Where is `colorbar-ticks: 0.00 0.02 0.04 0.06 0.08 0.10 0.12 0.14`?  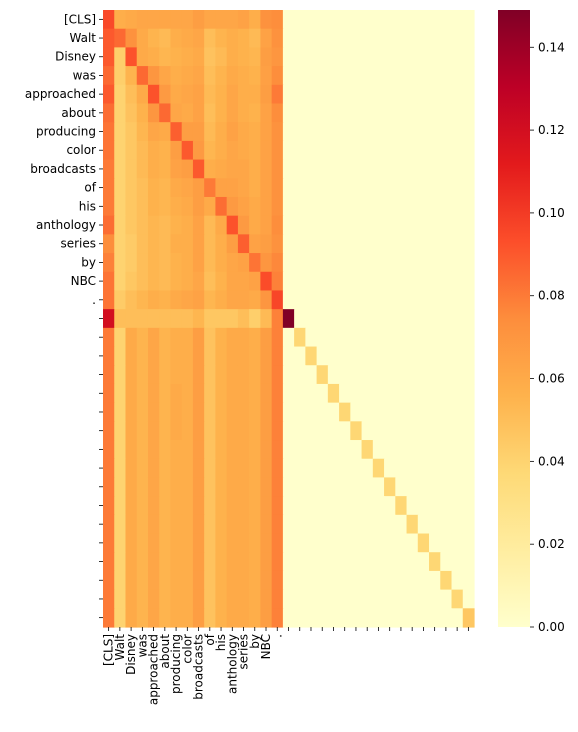 colorbar-ticks: 0.00 0.02 0.04 0.06 0.08 0.10 0.12 0.14 is located at coordinates (547, 337).